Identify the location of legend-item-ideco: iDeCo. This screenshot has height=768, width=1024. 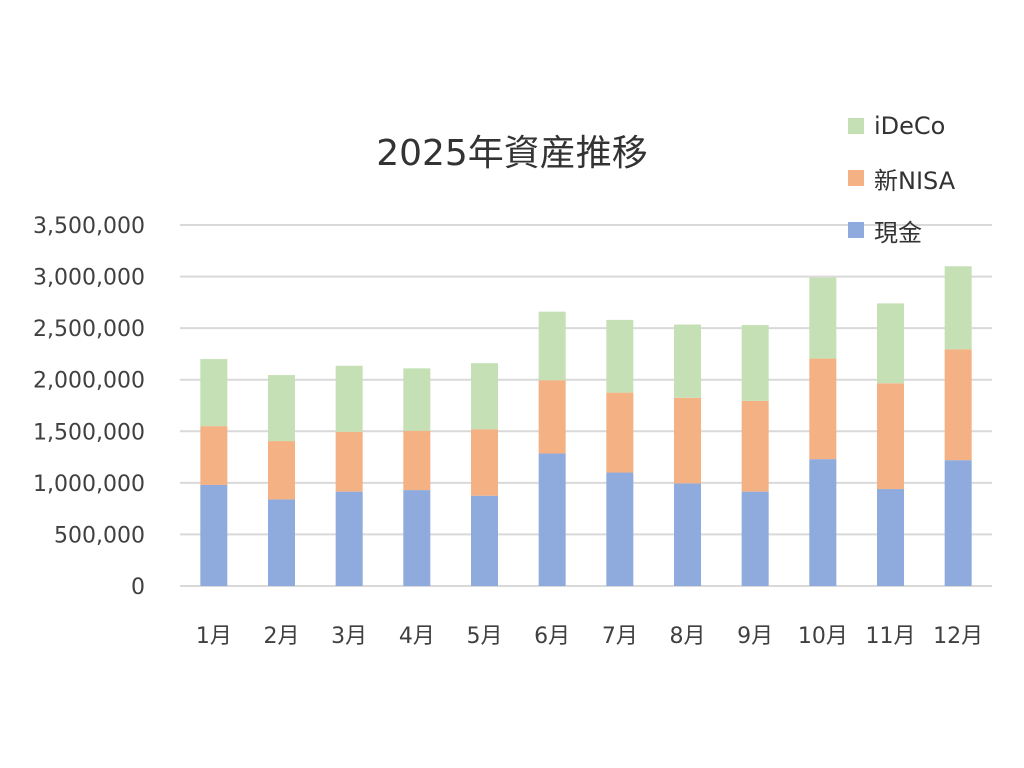
(901, 126).